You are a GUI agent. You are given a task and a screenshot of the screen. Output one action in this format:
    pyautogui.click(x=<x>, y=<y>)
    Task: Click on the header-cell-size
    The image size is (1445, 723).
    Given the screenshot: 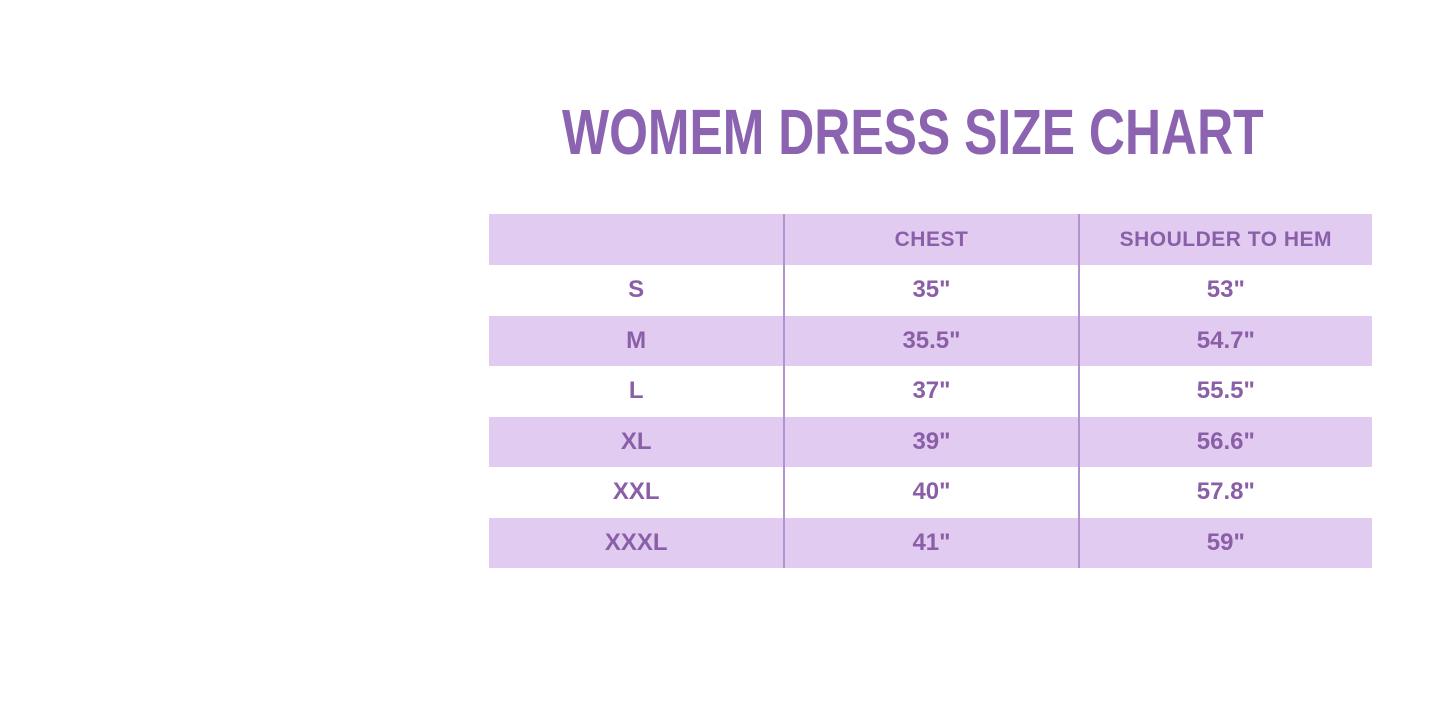 What is the action you would take?
    pyautogui.click(x=636, y=239)
    